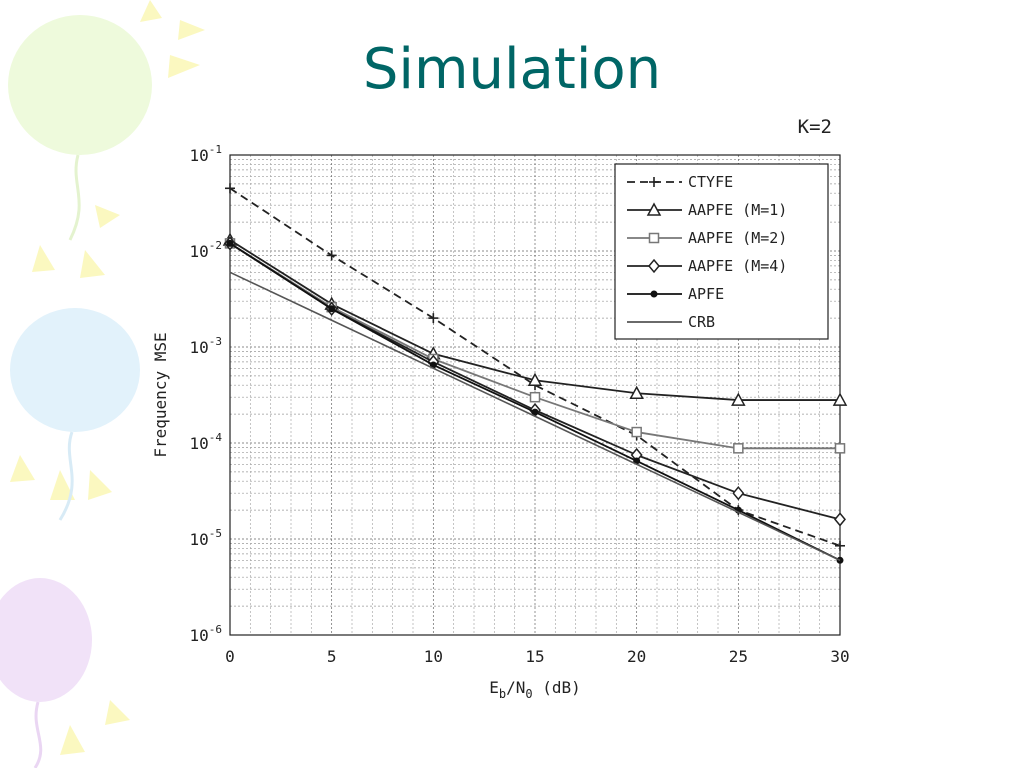 This screenshot has width=1024, height=768. I want to click on legend-label: CRB, so click(701, 322).